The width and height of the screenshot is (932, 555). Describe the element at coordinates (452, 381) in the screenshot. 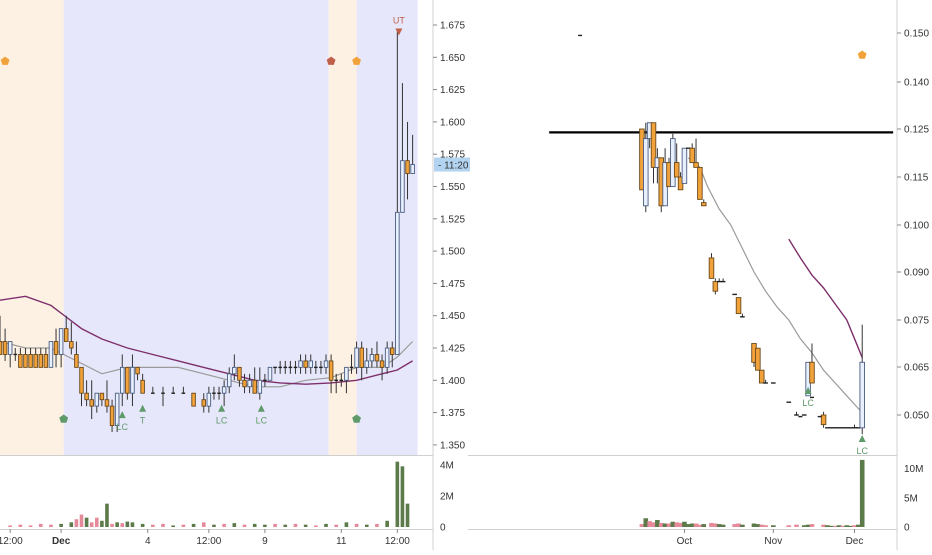

I see `y-tick-label: 1.400` at that location.